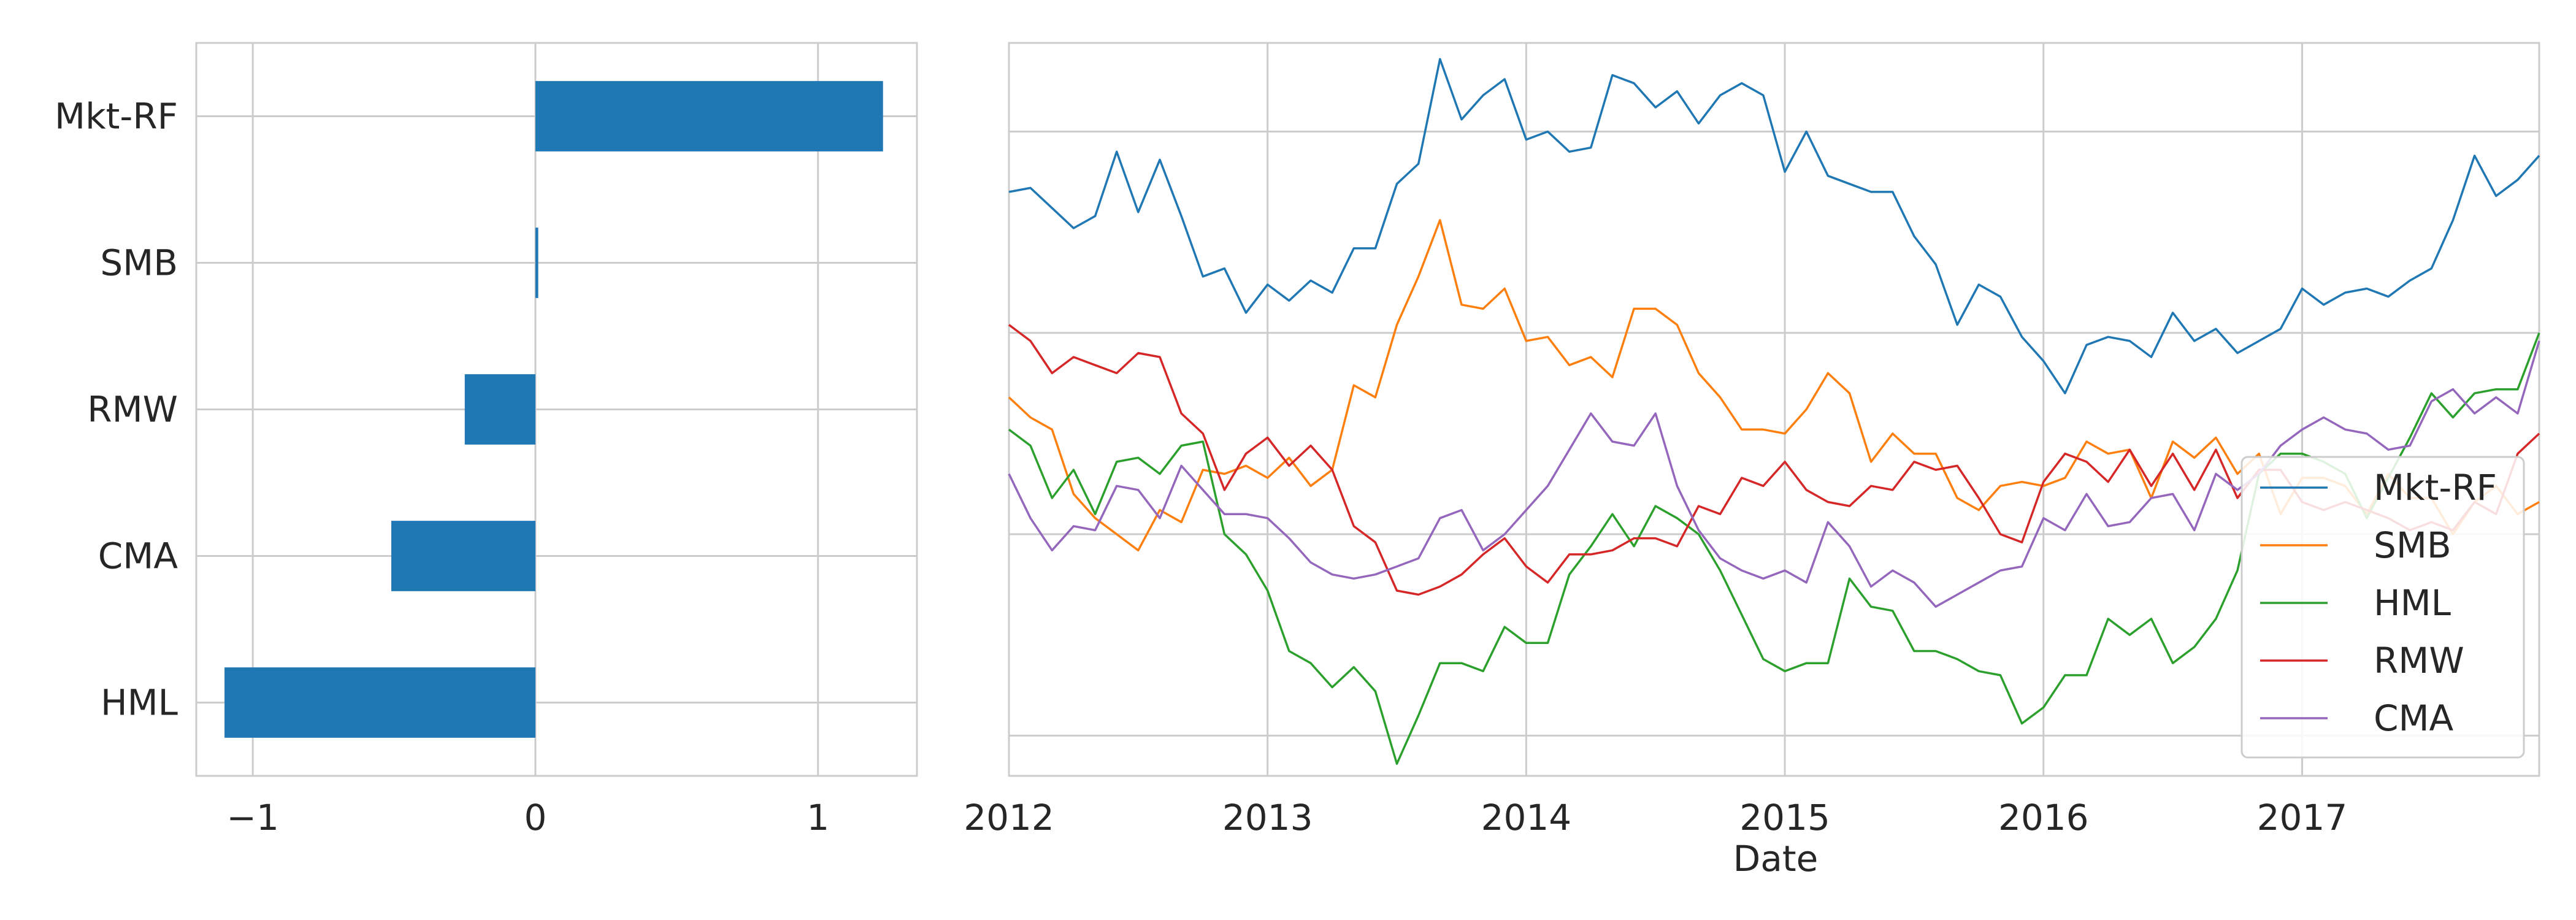 This screenshot has width=2576, height=920. Describe the element at coordinates (709, 116) in the screenshot. I see `bar-mkt-rf` at that location.